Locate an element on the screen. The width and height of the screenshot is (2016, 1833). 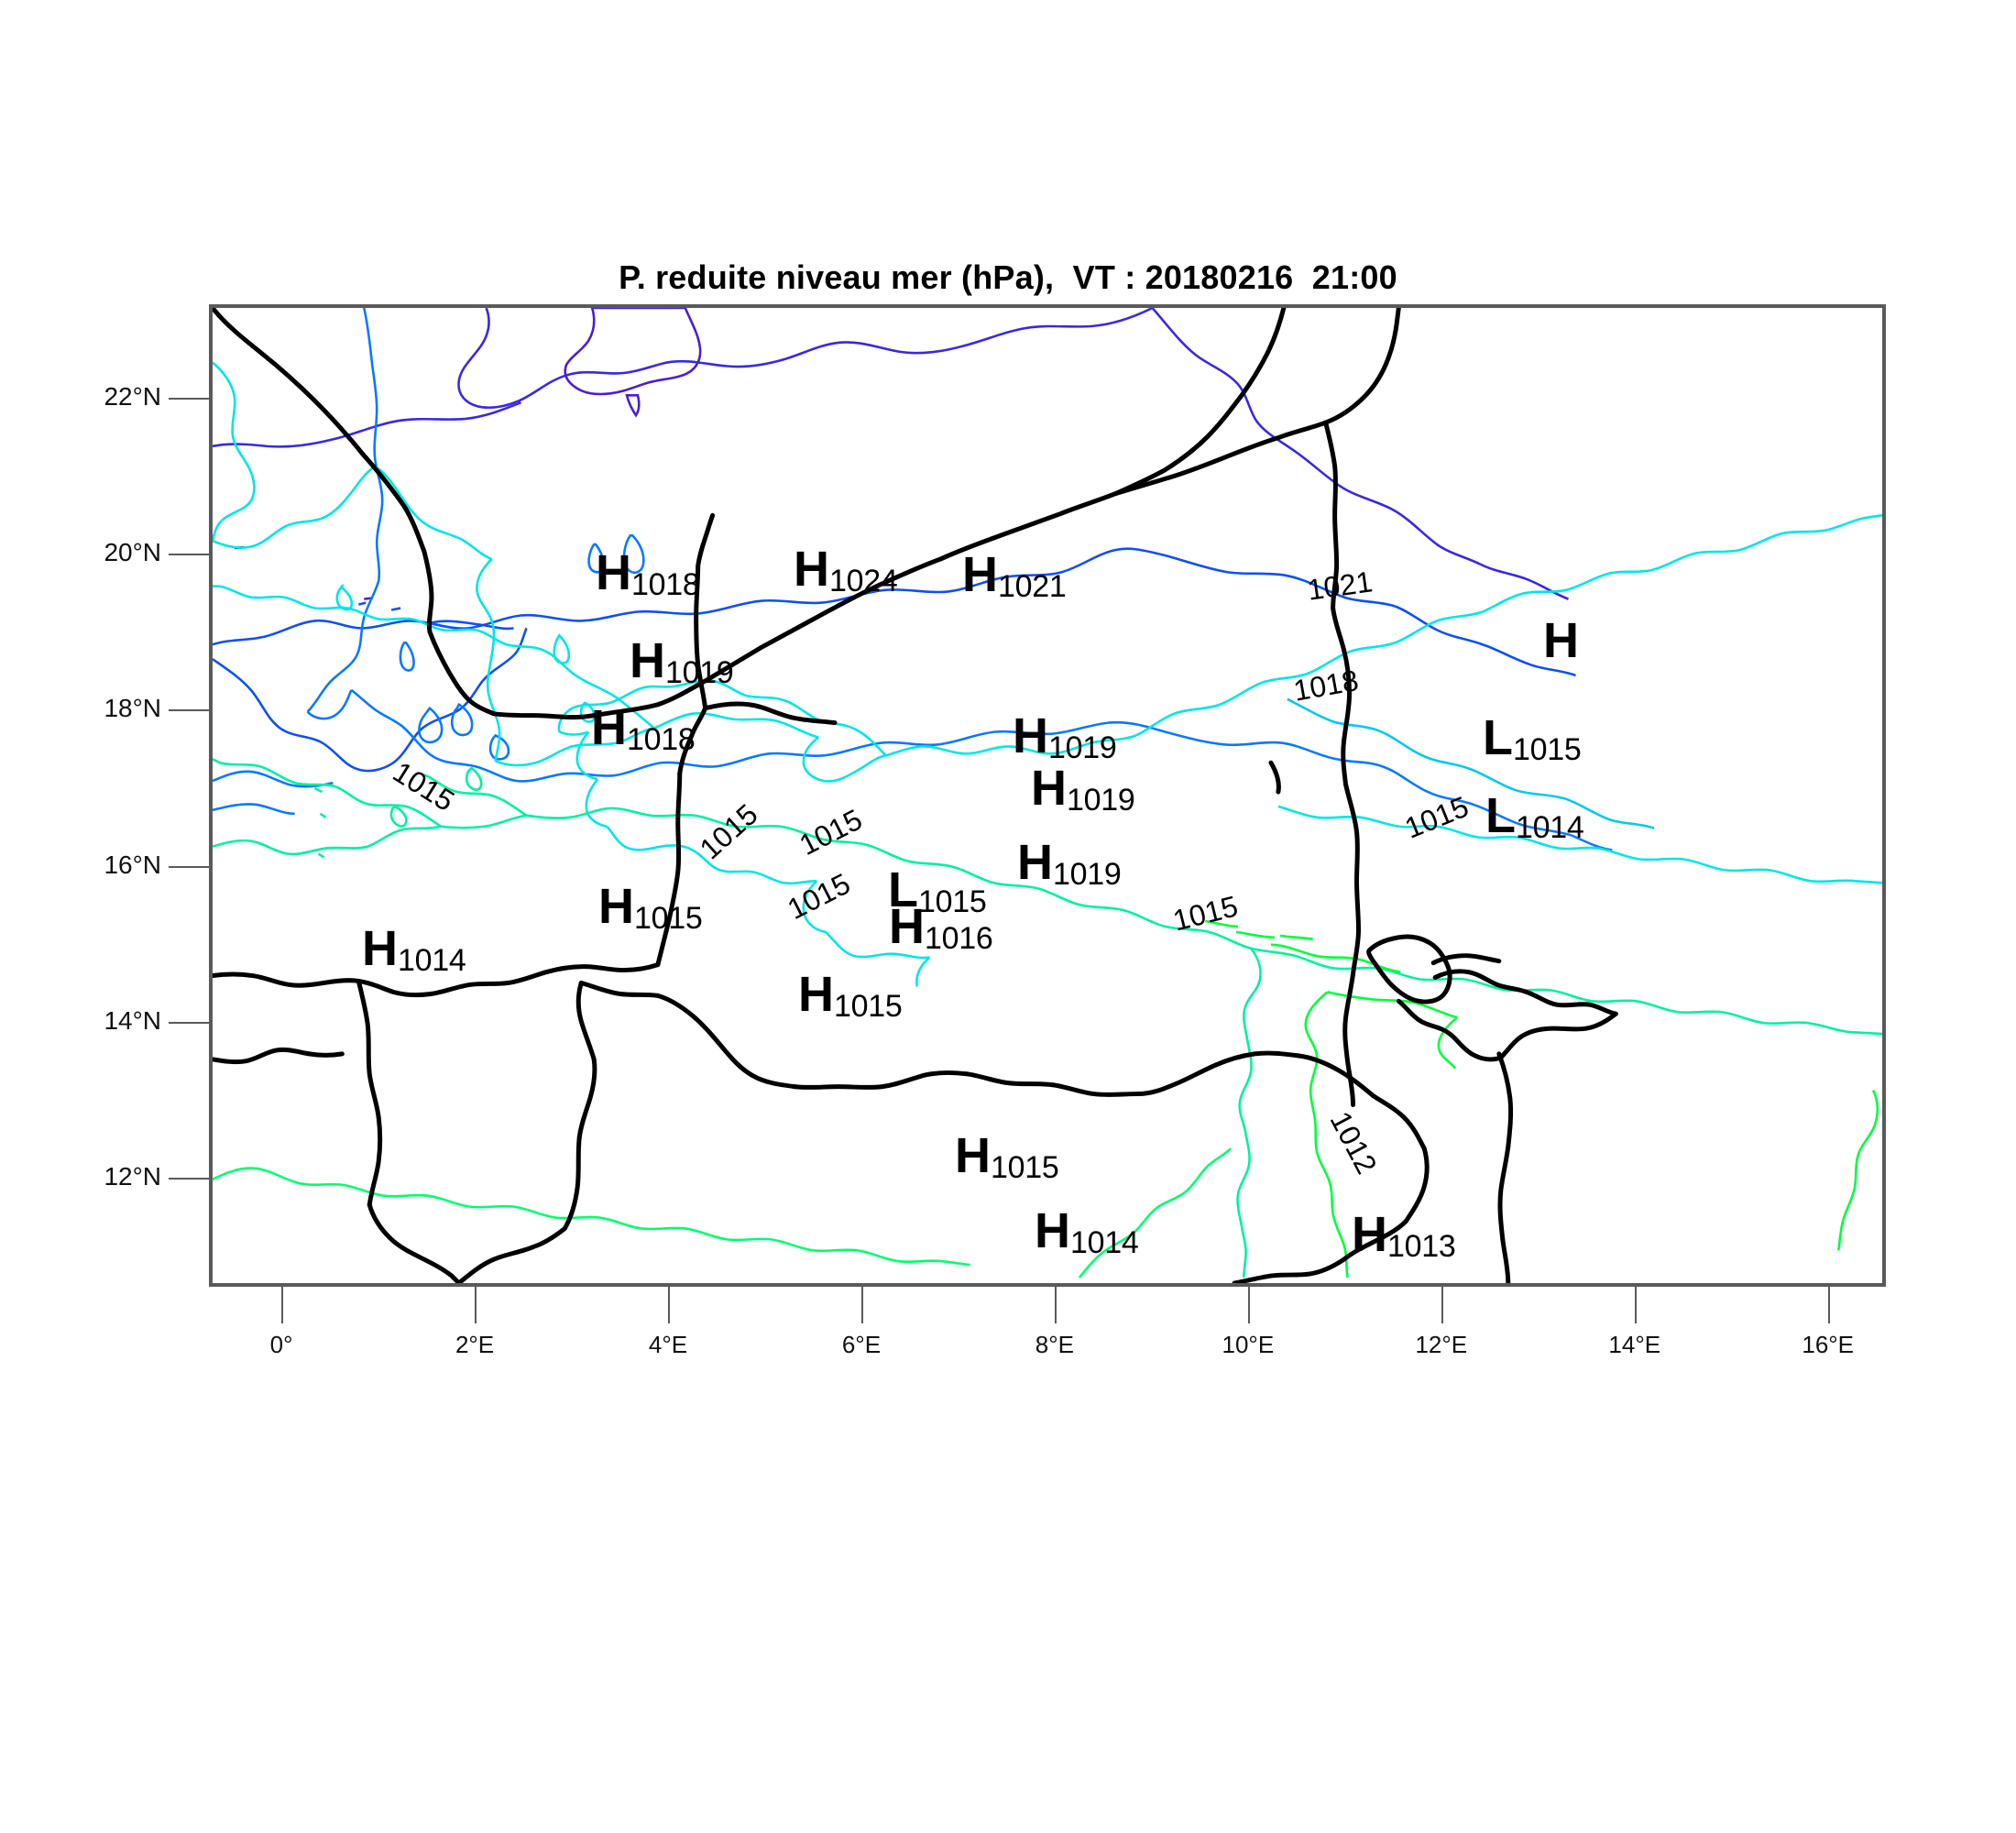
latitude-tick-label: 14°N is located at coordinates (132, 1020).